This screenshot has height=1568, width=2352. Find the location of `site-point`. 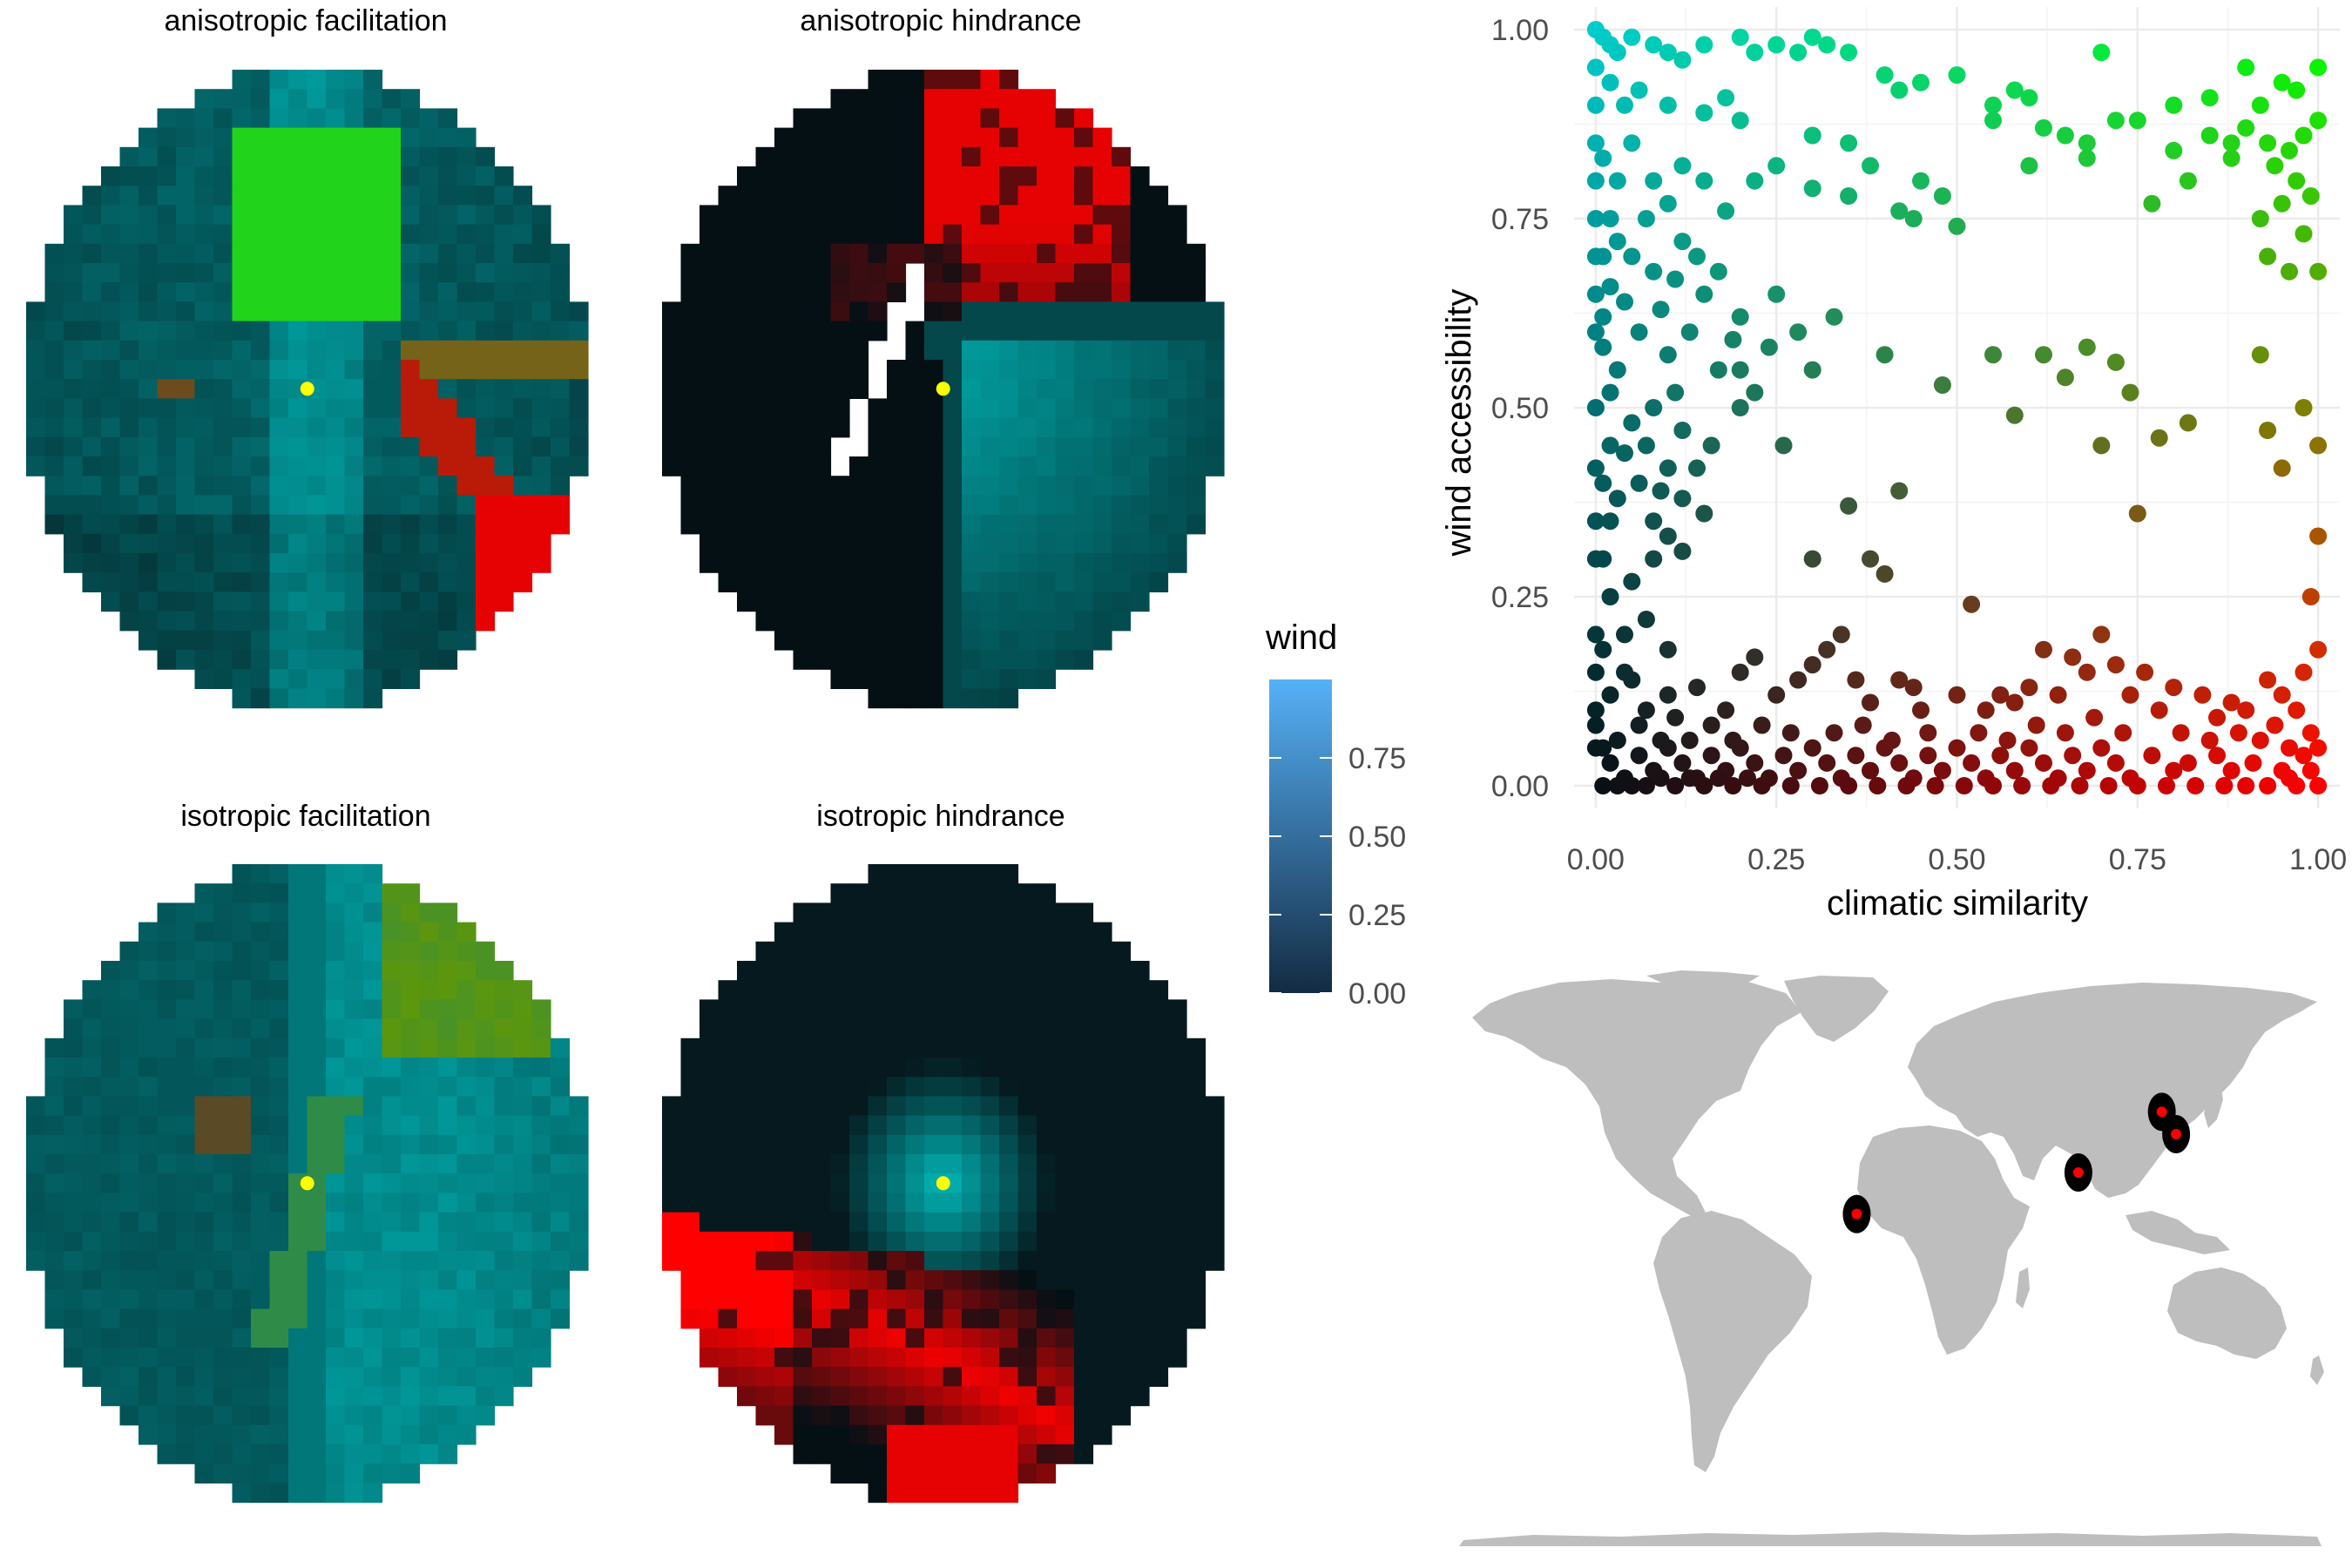

site-point is located at coordinates (1856, 1214).